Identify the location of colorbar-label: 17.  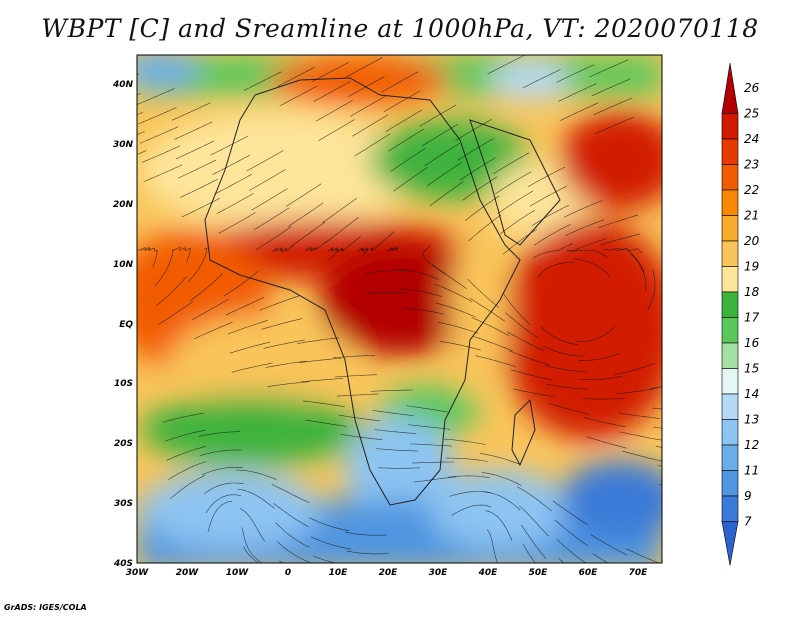
(752, 318).